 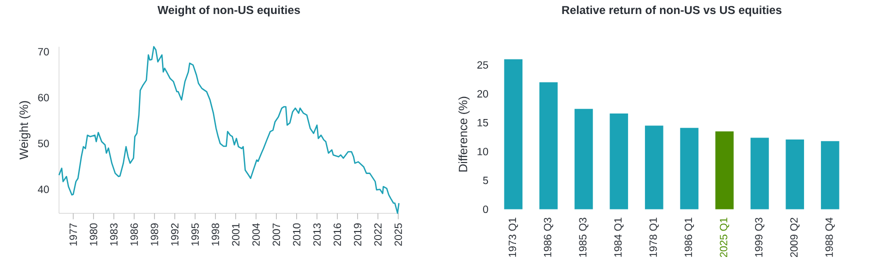 What do you see at coordinates (195, 234) in the screenshot?
I see `x-tick-label: 1995` at bounding box center [195, 234].